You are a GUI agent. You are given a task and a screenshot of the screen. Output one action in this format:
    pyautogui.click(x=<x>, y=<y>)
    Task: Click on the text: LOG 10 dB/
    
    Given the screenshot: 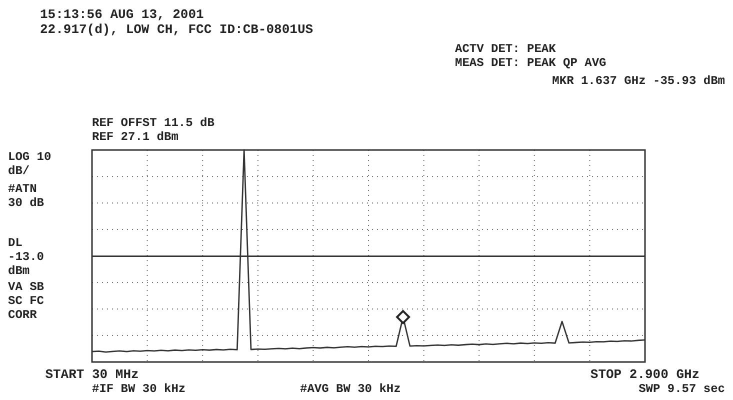 What is the action you would take?
    pyautogui.click(x=30, y=164)
    